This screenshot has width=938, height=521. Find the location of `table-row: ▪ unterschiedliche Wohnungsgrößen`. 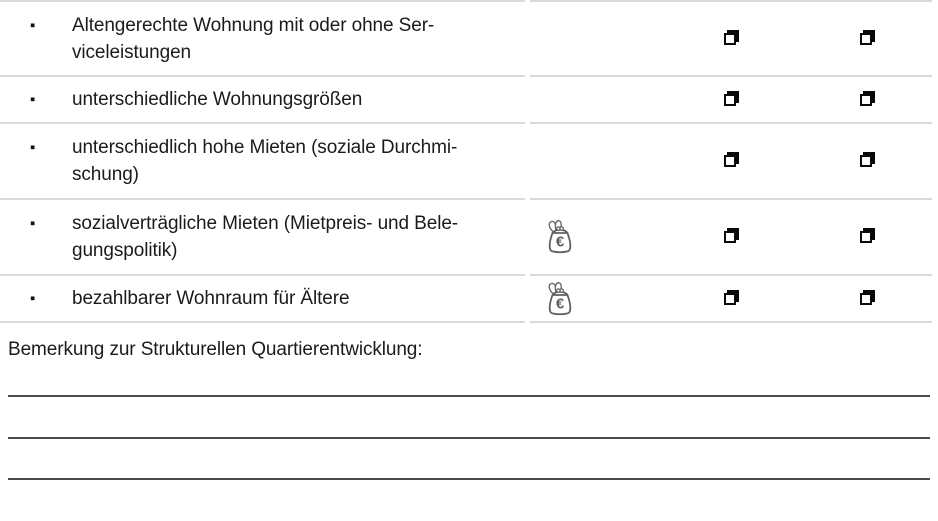

table-row: ▪ unterschiedliche Wohnungsgrößen is located at coordinates (469, 100).